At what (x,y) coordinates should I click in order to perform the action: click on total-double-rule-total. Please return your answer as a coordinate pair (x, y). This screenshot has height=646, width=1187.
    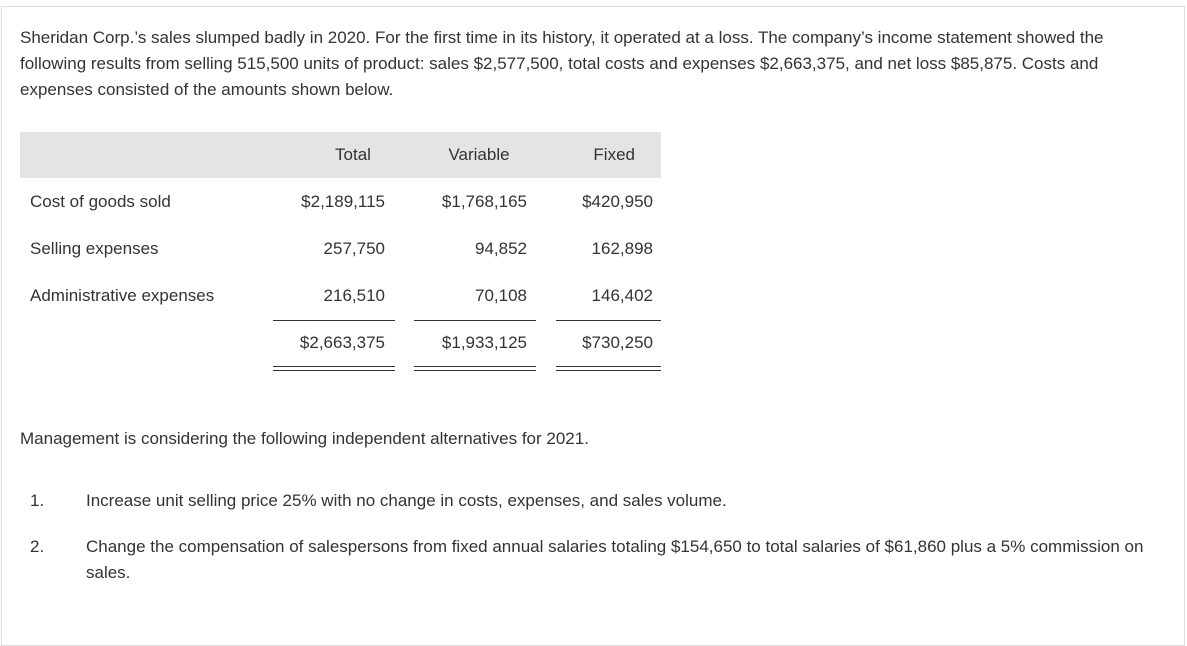
    Looking at the image, I should click on (334, 368).